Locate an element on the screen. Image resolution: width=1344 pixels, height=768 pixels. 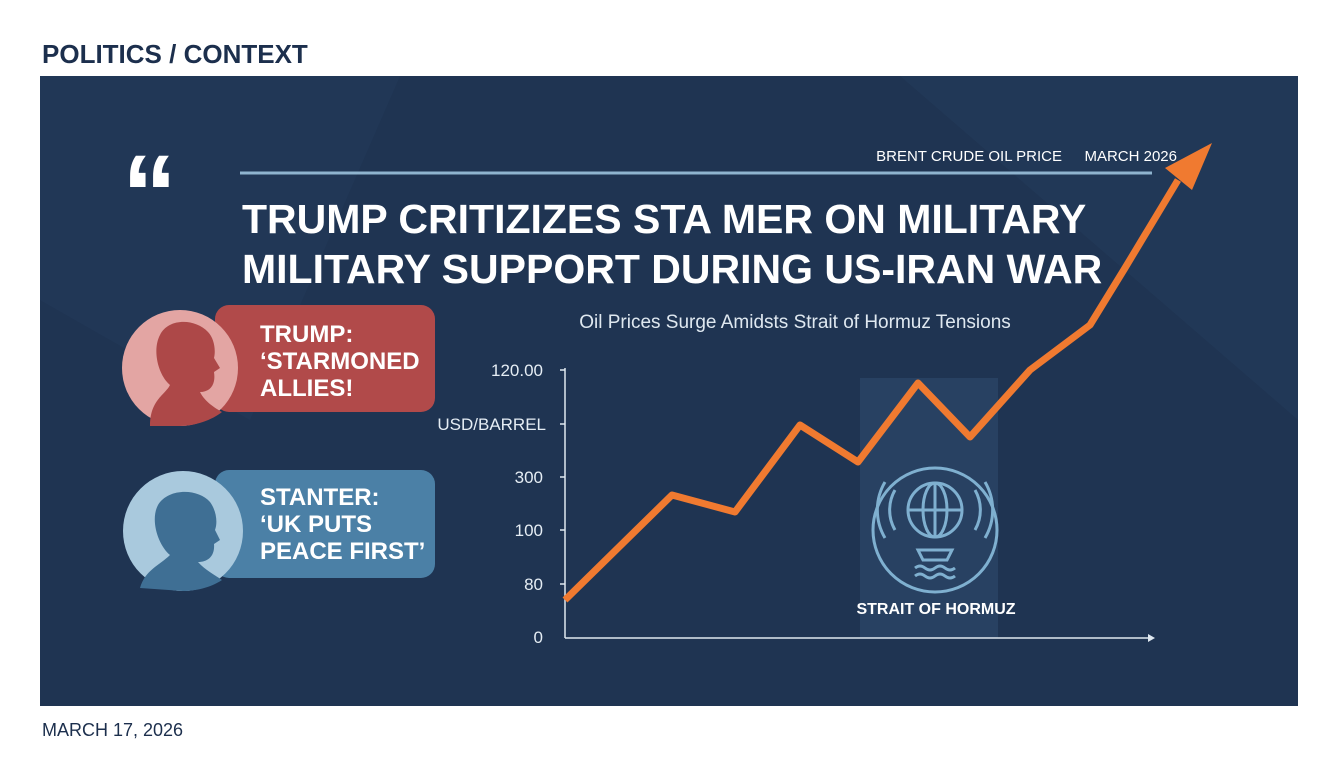
section-title: POLITICS / CONTEXT is located at coordinates (175, 54).